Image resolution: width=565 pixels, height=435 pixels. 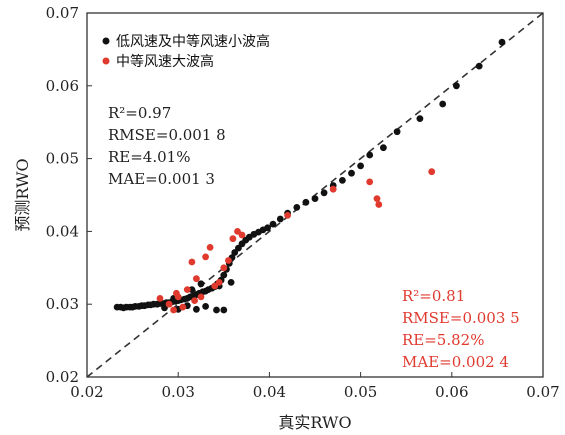 What do you see at coordinates (62, 13) in the screenshot?
I see `y-tick-label: 0.07` at bounding box center [62, 13].